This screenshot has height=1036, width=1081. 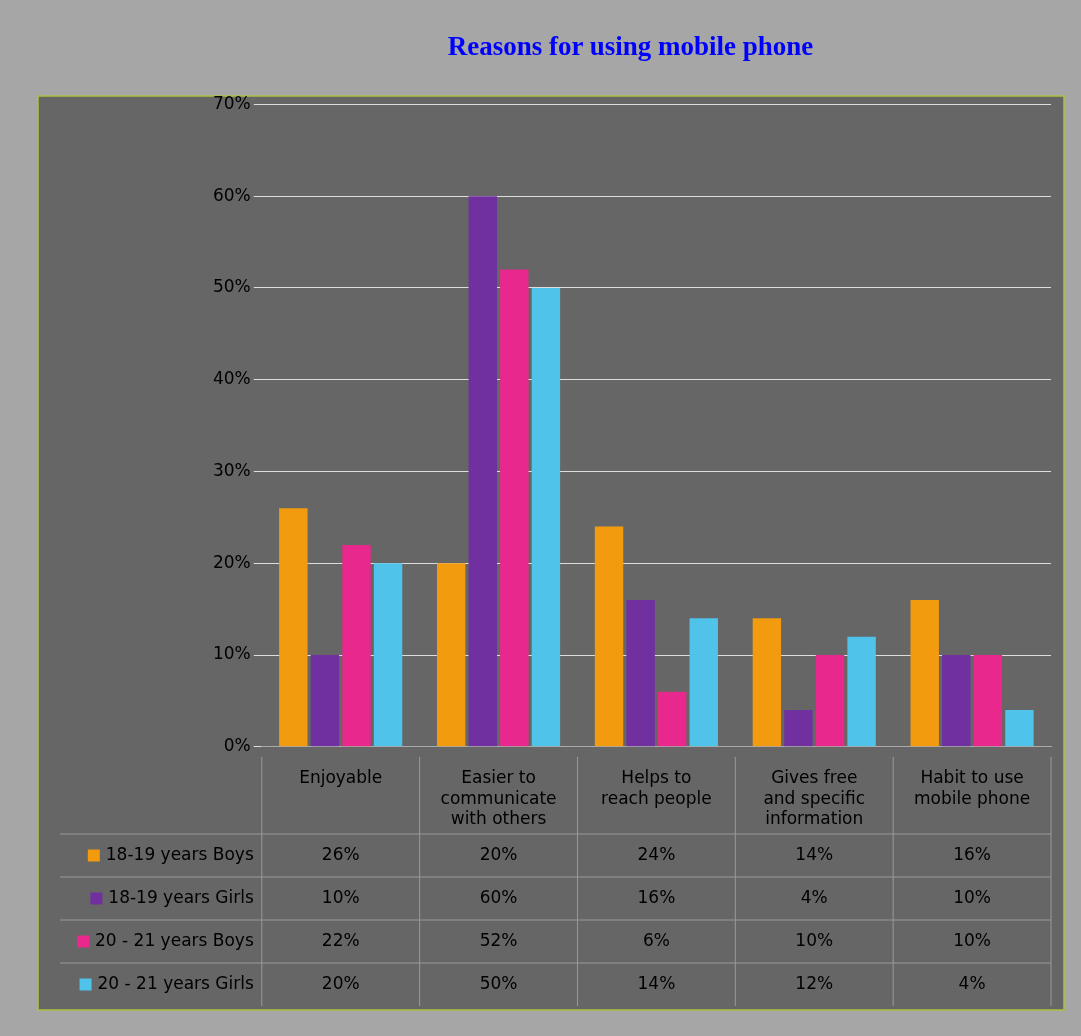 What do you see at coordinates (341, 777) in the screenshot?
I see `x-tick-label: Enjoyable` at bounding box center [341, 777].